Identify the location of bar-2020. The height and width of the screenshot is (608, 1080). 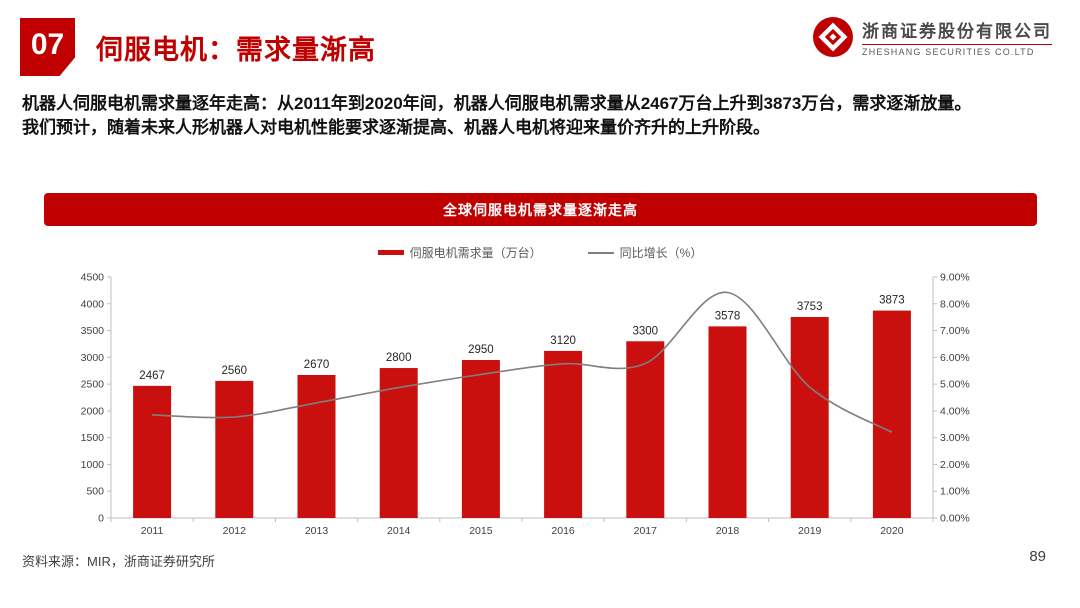
(891, 414).